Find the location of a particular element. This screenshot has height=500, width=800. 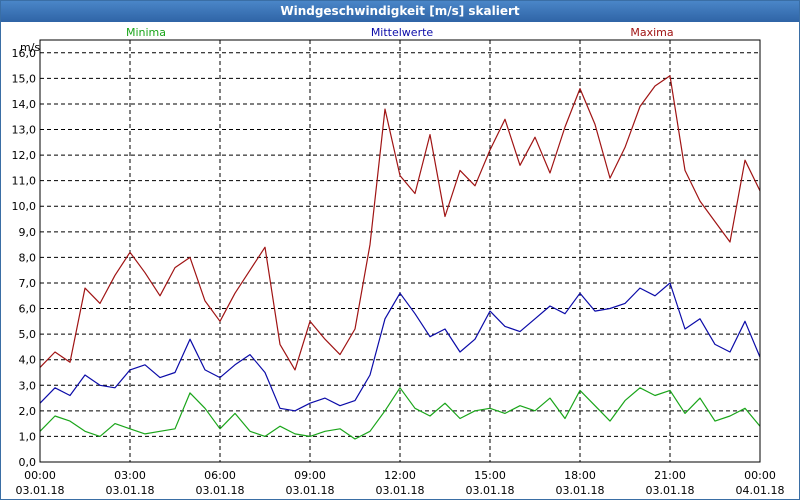

y-tick-label: 2,0 is located at coordinates (28, 411).